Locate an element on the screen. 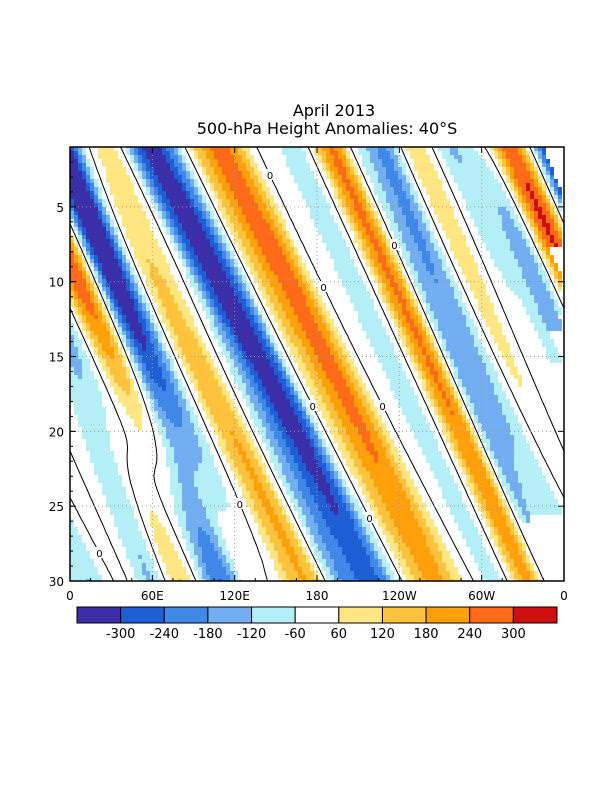  colorbar: -300 -240 -180 -120 -60 60 120 180 240 300 is located at coordinates (317, 624).